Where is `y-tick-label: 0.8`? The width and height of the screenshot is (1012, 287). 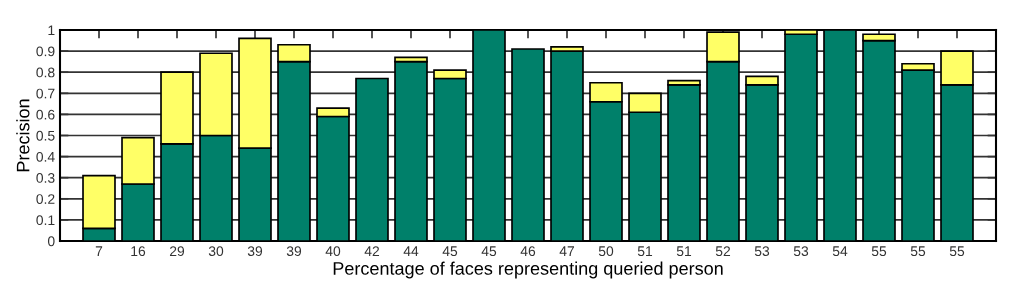 y-tick-label: 0.8 is located at coordinates (45, 72).